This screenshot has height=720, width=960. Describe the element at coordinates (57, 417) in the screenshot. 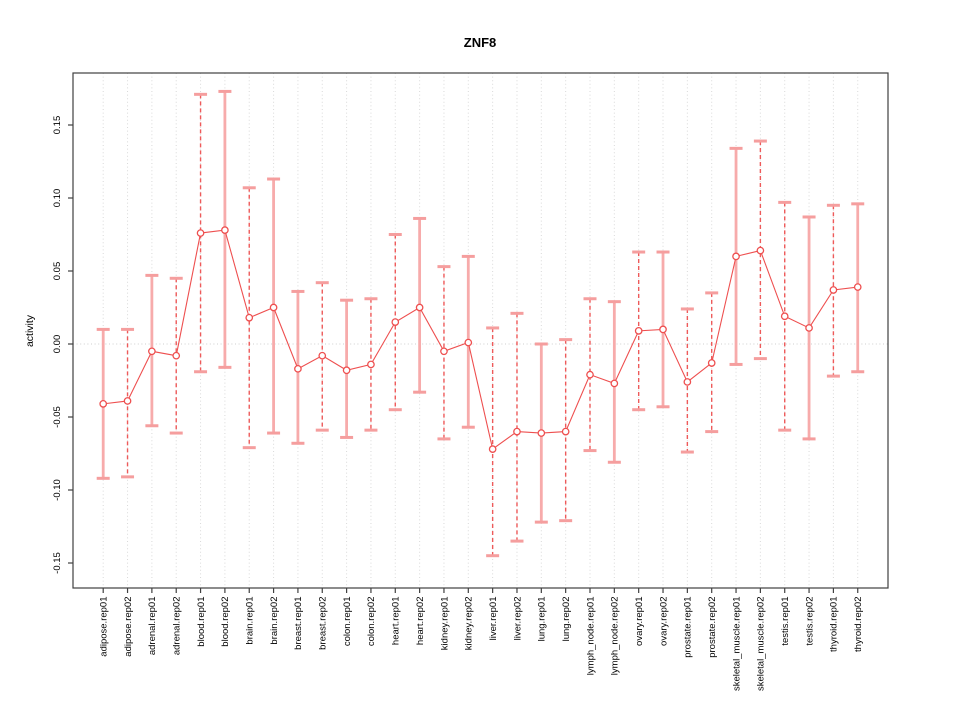

I see `y-tick-label: -0.05` at that location.